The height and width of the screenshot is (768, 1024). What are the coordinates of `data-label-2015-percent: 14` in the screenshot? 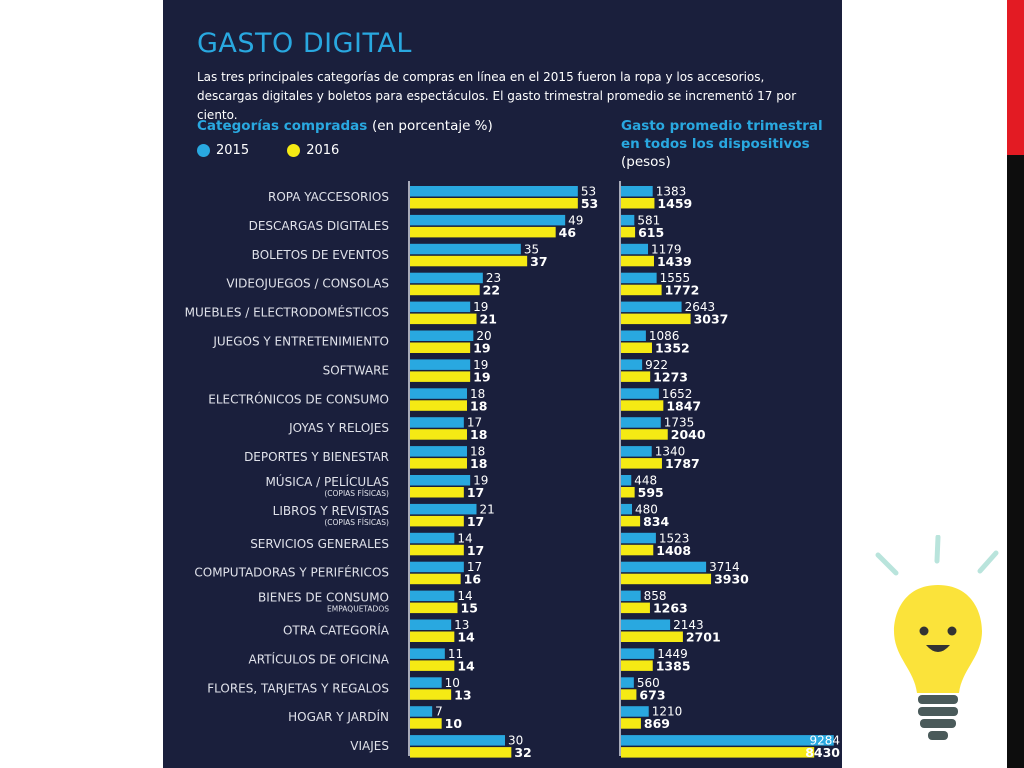 It's located at (464, 596).